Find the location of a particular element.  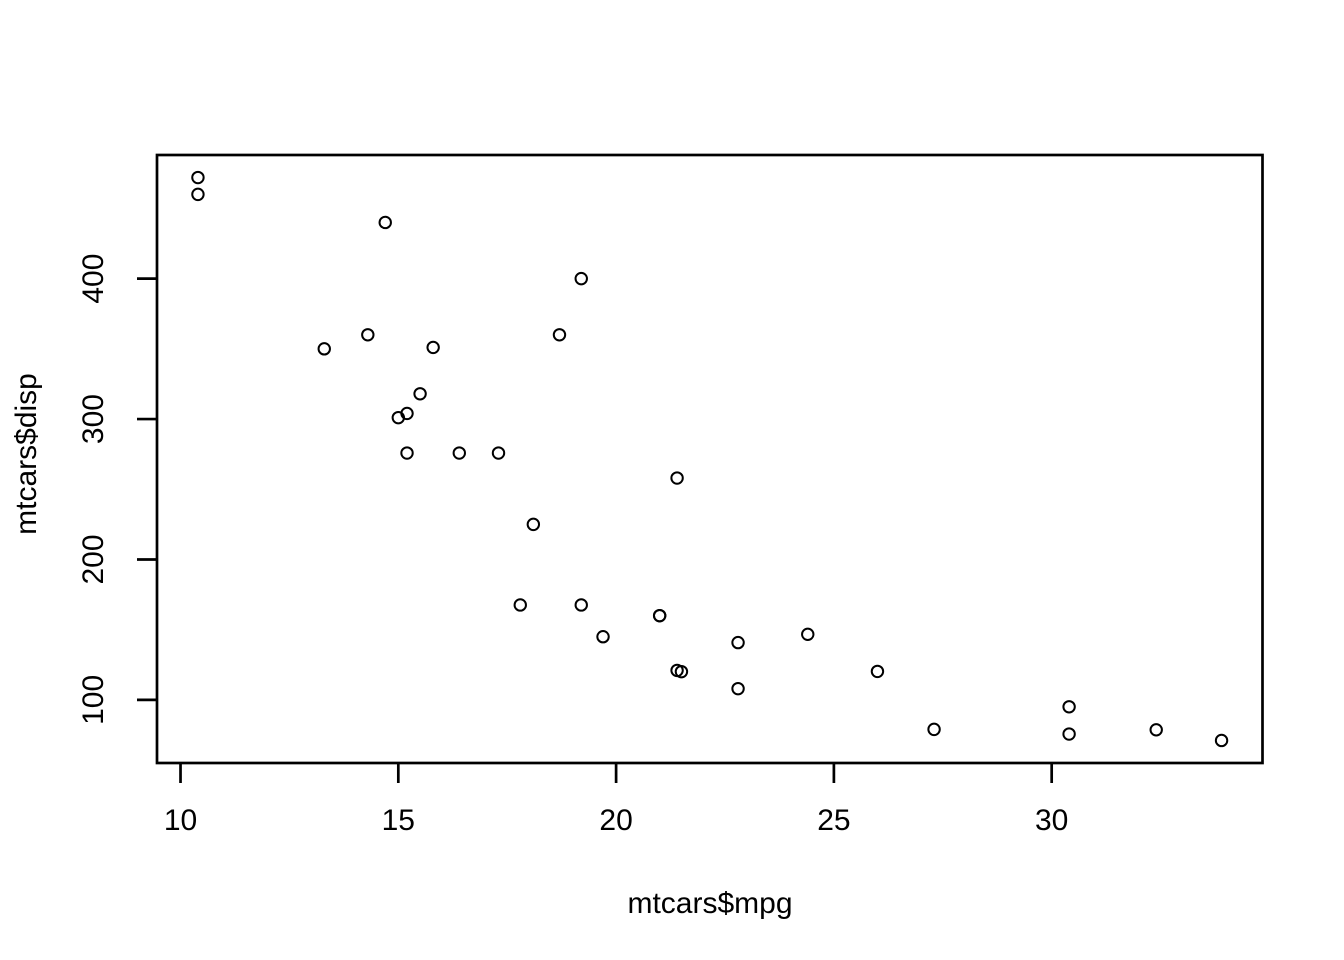

y-axis-title: mtcars$disp is located at coordinates (26, 454).